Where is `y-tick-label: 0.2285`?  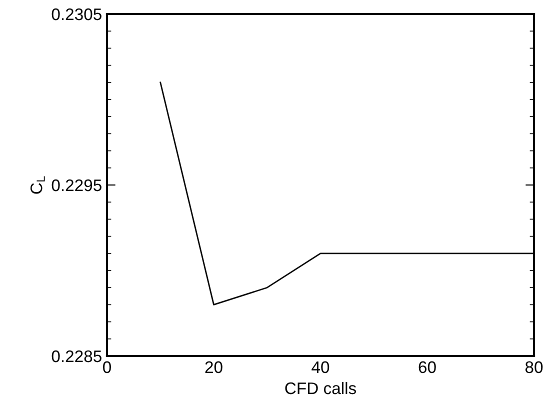
y-tick-label: 0.2285 is located at coordinates (77, 356).